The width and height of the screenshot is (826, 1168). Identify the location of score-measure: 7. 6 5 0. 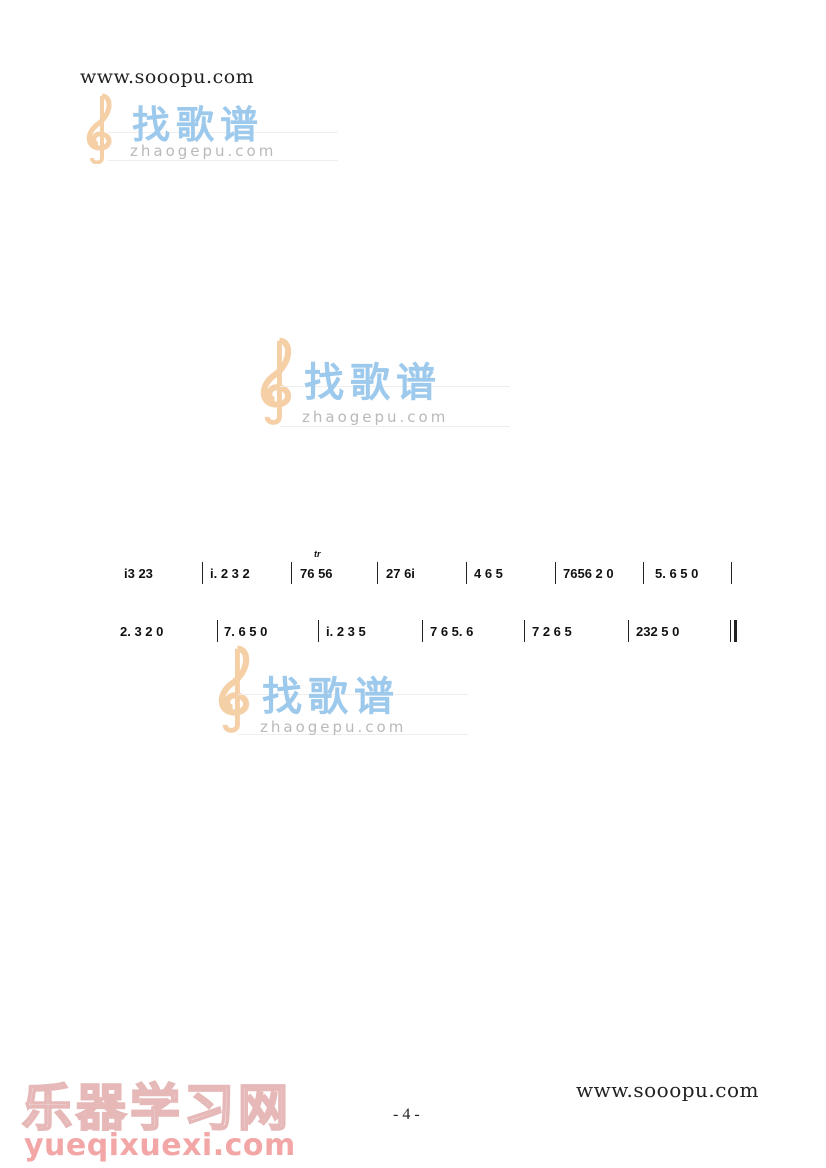
(246, 631).